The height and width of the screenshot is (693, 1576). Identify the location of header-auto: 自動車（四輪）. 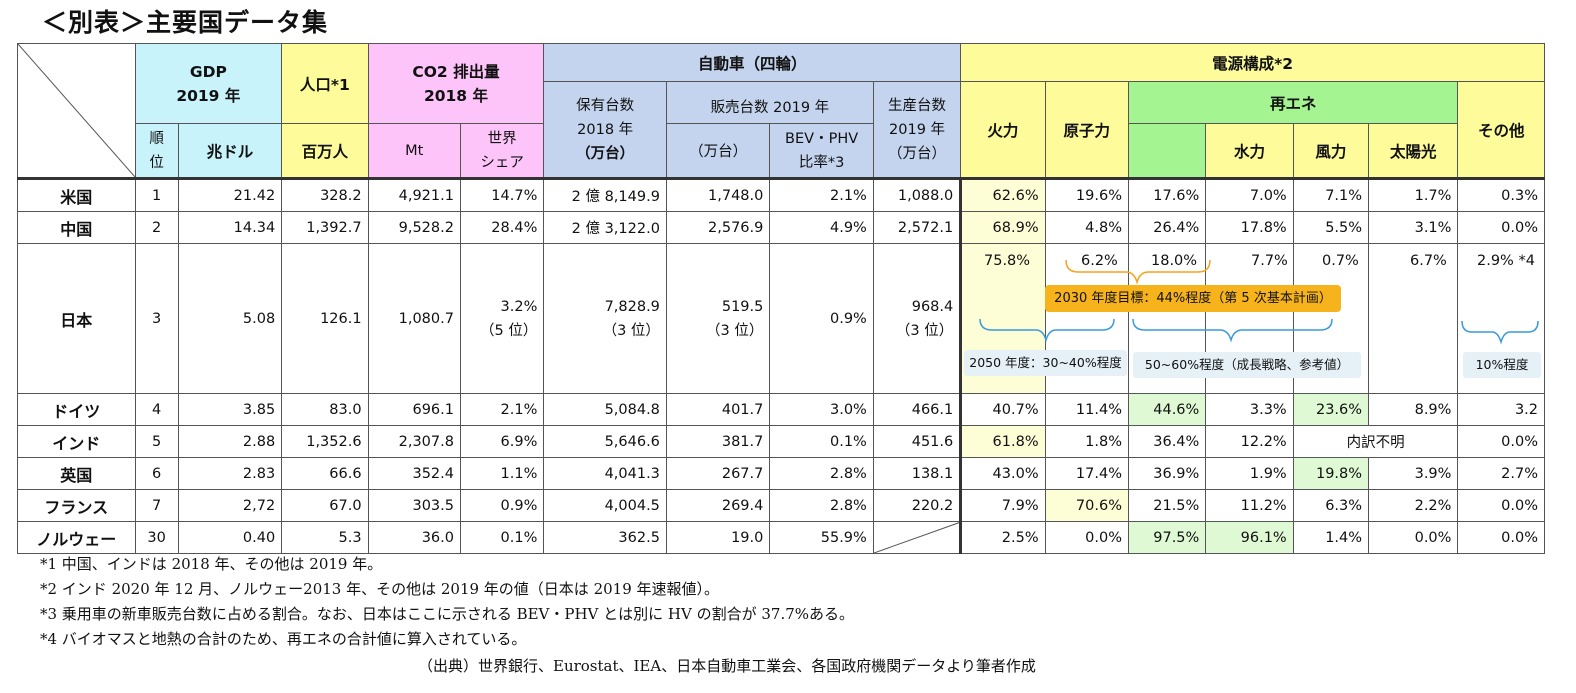
(752, 62).